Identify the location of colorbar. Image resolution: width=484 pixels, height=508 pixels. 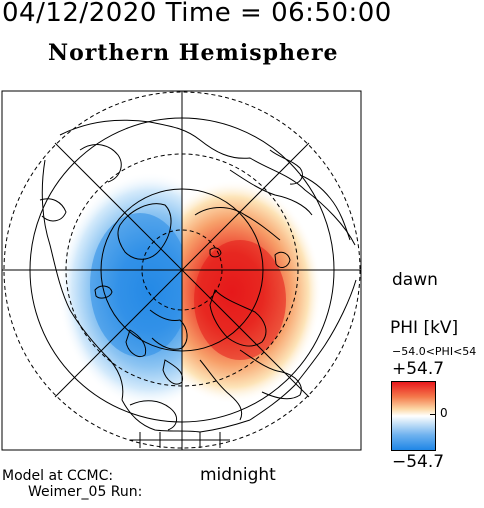
(413, 416).